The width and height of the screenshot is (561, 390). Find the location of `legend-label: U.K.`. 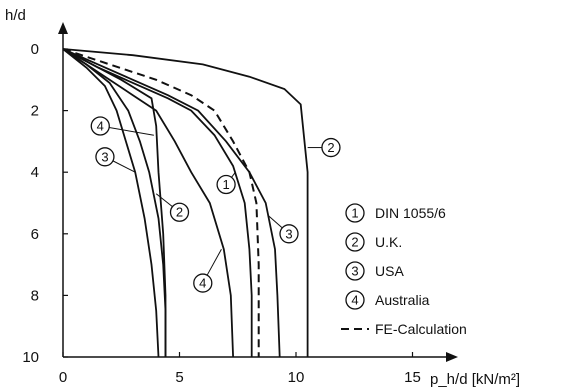

legend-label: U.K. is located at coordinates (388, 242).